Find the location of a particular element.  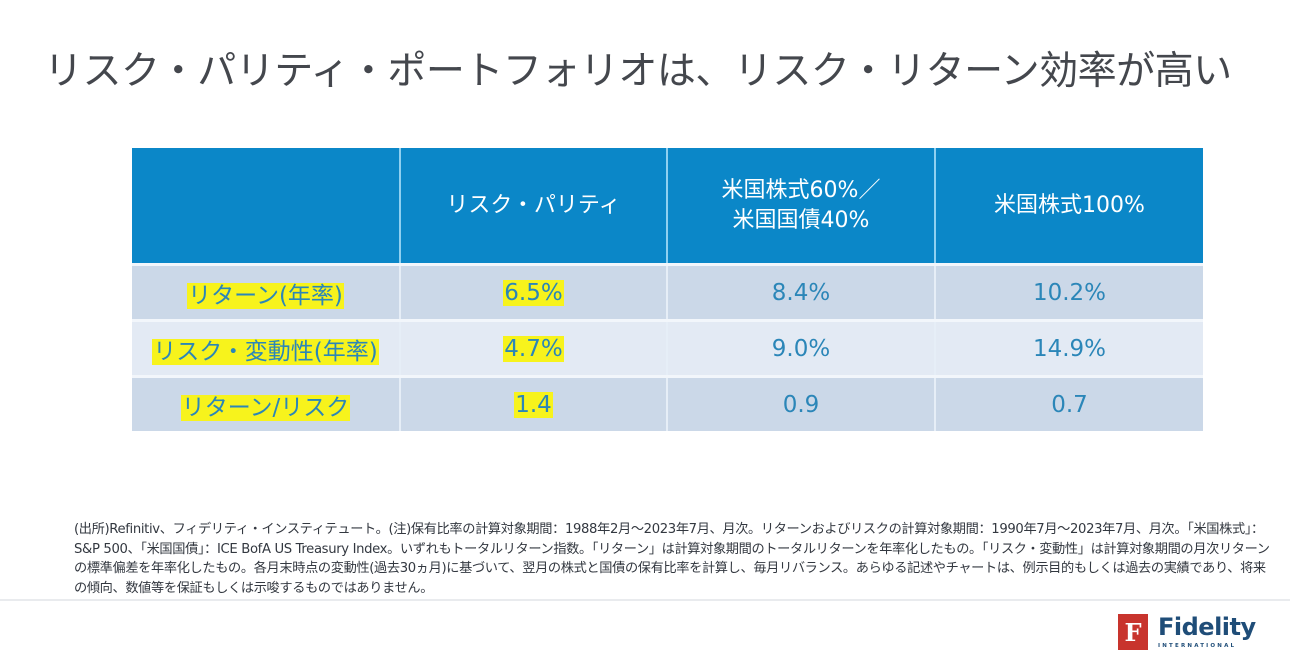

cell-60-40: 0.9 is located at coordinates (801, 403).